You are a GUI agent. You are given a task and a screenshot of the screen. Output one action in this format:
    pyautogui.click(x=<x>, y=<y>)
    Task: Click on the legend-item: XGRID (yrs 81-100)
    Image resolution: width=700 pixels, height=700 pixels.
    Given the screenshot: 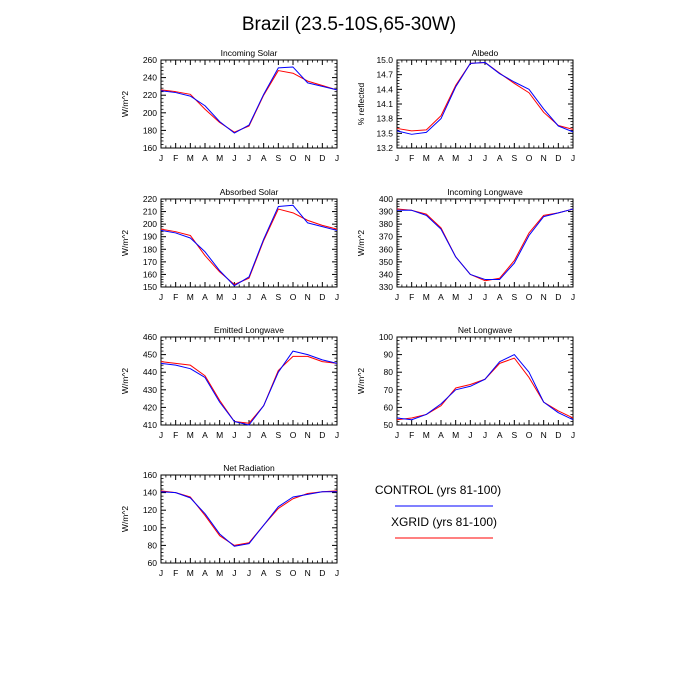 What is the action you would take?
    pyautogui.click(x=444, y=527)
    